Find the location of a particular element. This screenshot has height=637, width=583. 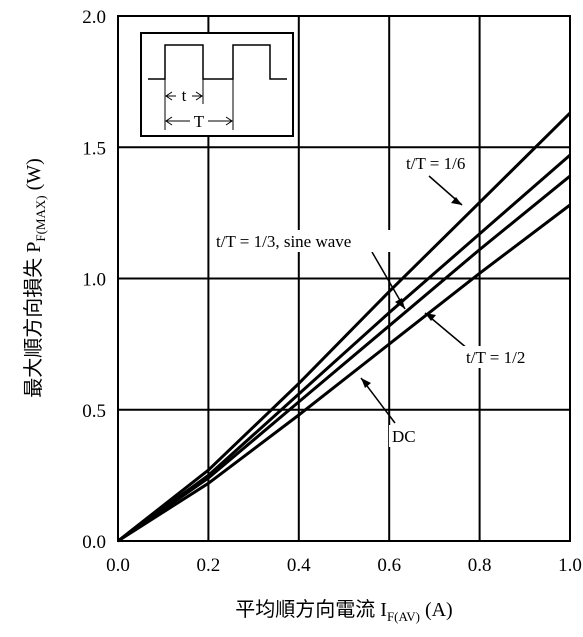

x-tick-label: 0.4 is located at coordinates (299, 565).